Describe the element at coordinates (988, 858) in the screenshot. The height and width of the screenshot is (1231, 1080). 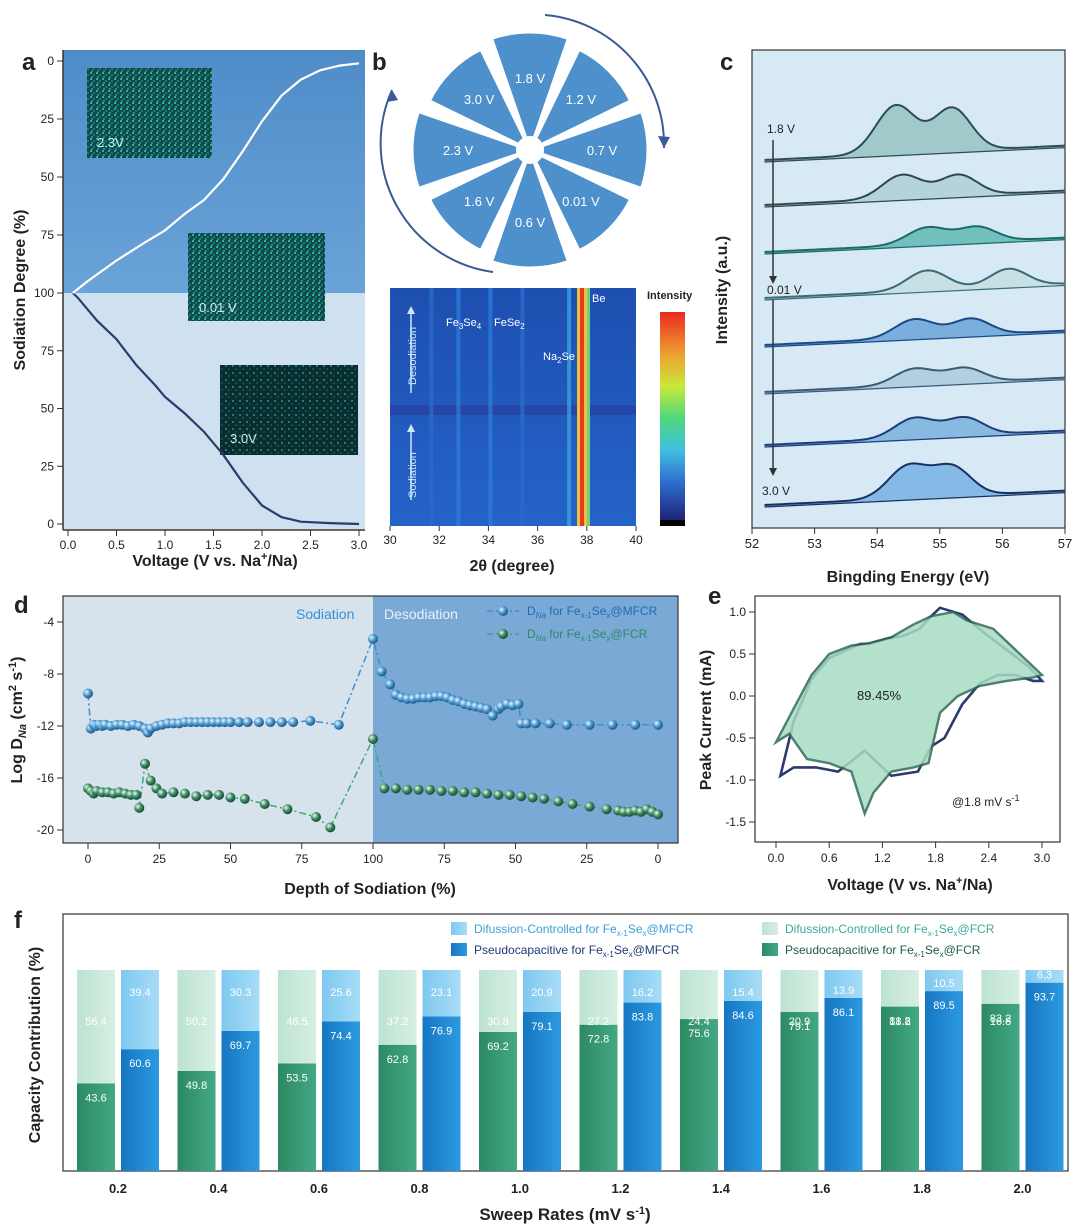
I see `x-tick-label: 2.4` at that location.